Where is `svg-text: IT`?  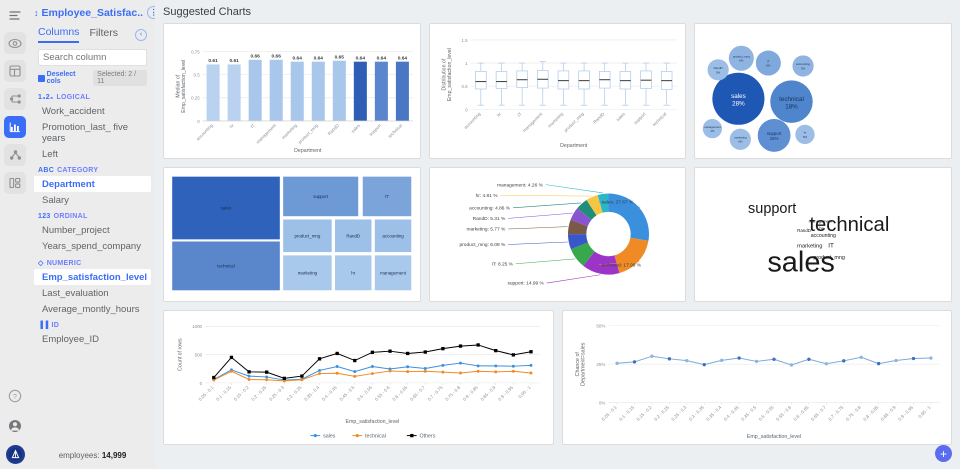
svg-text: IT is located at coordinates (832, 246).